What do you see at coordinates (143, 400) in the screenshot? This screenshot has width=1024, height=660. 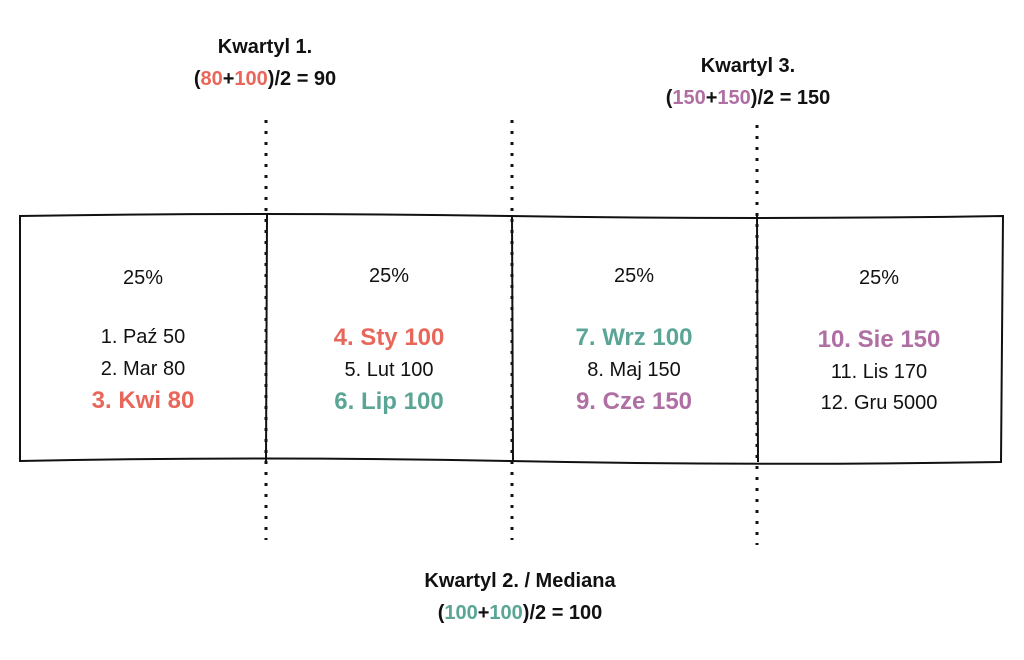 I see `column-item: 3. Kwi 80` at bounding box center [143, 400].